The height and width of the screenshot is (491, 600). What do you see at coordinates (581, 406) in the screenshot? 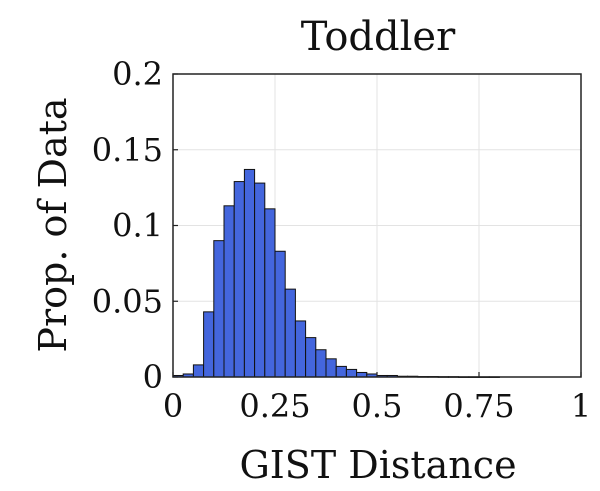
I see `x-tick-label: 1` at bounding box center [581, 406].